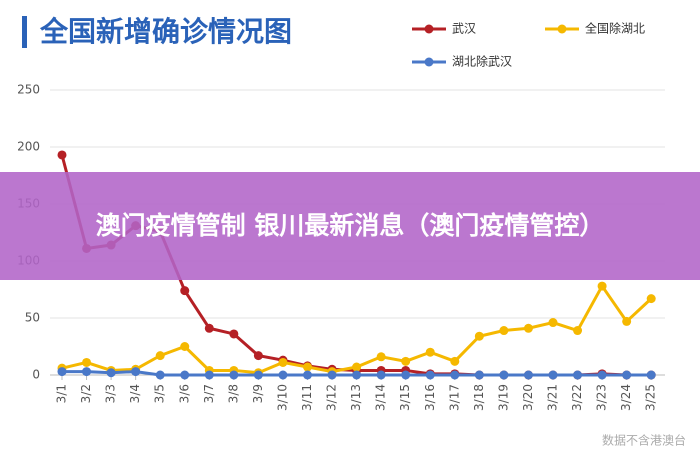 This screenshot has width=700, height=456. I want to click on x-tick-label: 3/9, so click(258, 393).